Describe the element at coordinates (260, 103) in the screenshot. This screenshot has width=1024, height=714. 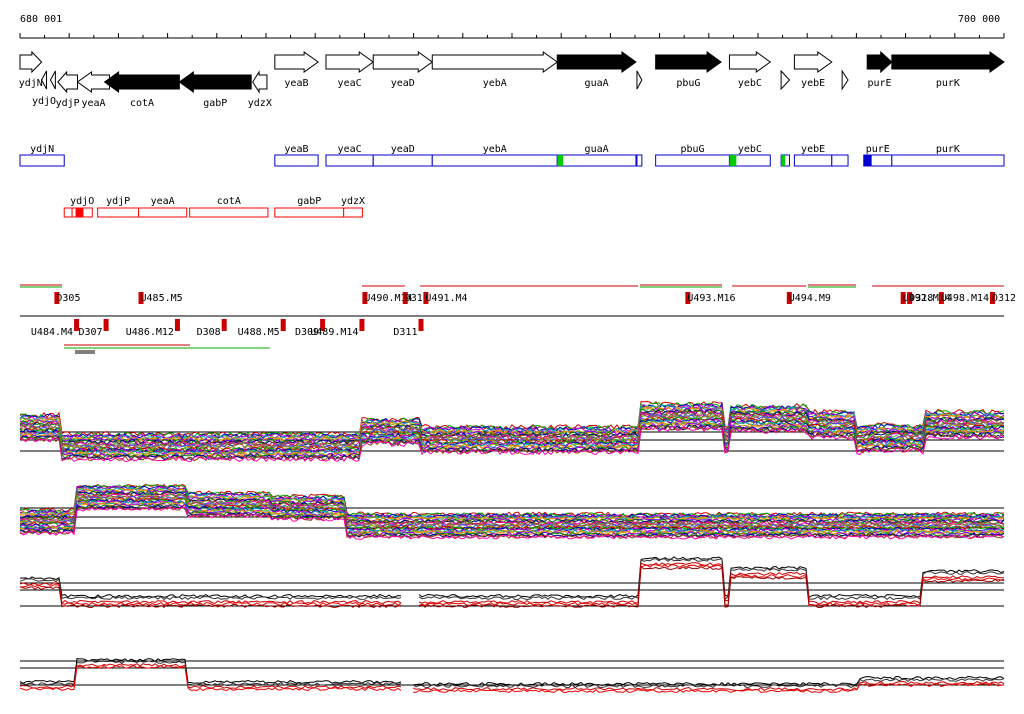
I see `gene-label: ydzX` at that location.